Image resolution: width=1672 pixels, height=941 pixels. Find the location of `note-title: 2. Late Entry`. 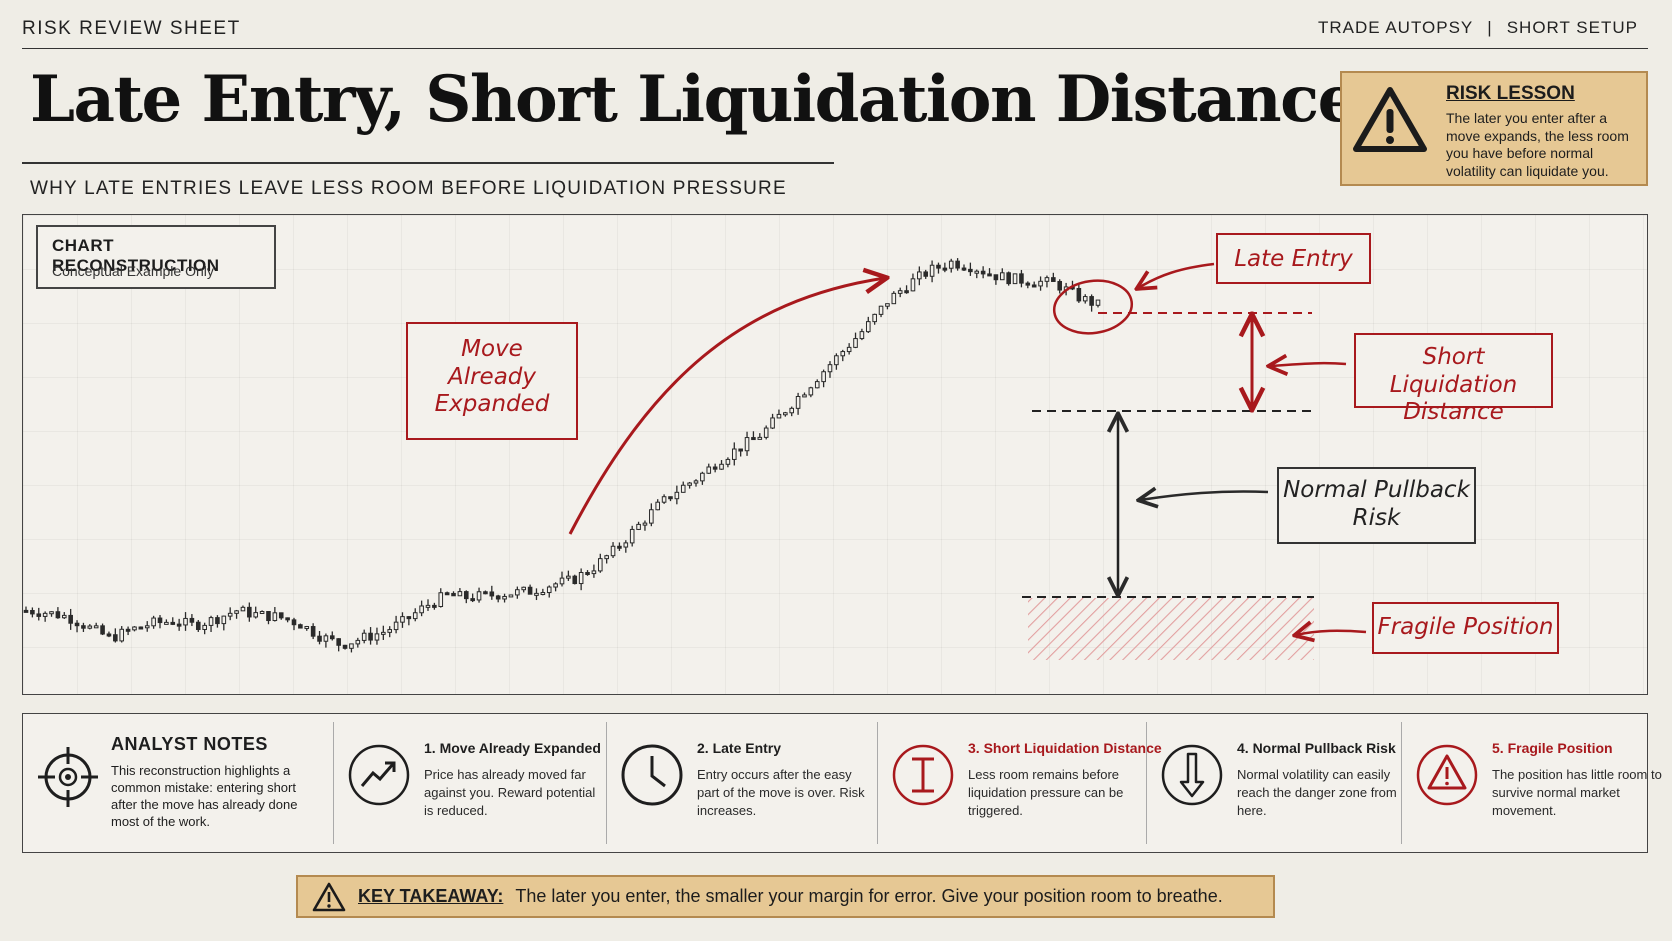

note-title: 2. Late Entry is located at coordinates (739, 748).